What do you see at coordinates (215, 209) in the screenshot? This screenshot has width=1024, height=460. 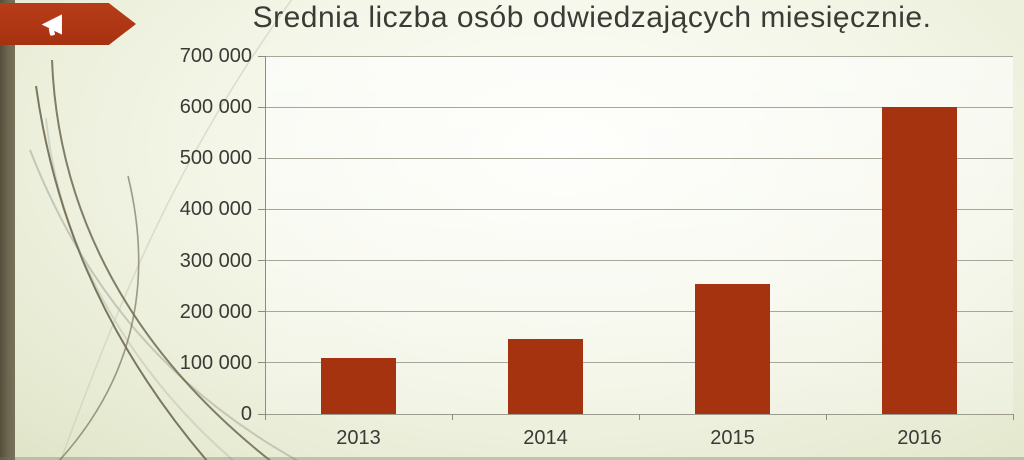 I see `y-tick-label-400000: 400 000` at bounding box center [215, 209].